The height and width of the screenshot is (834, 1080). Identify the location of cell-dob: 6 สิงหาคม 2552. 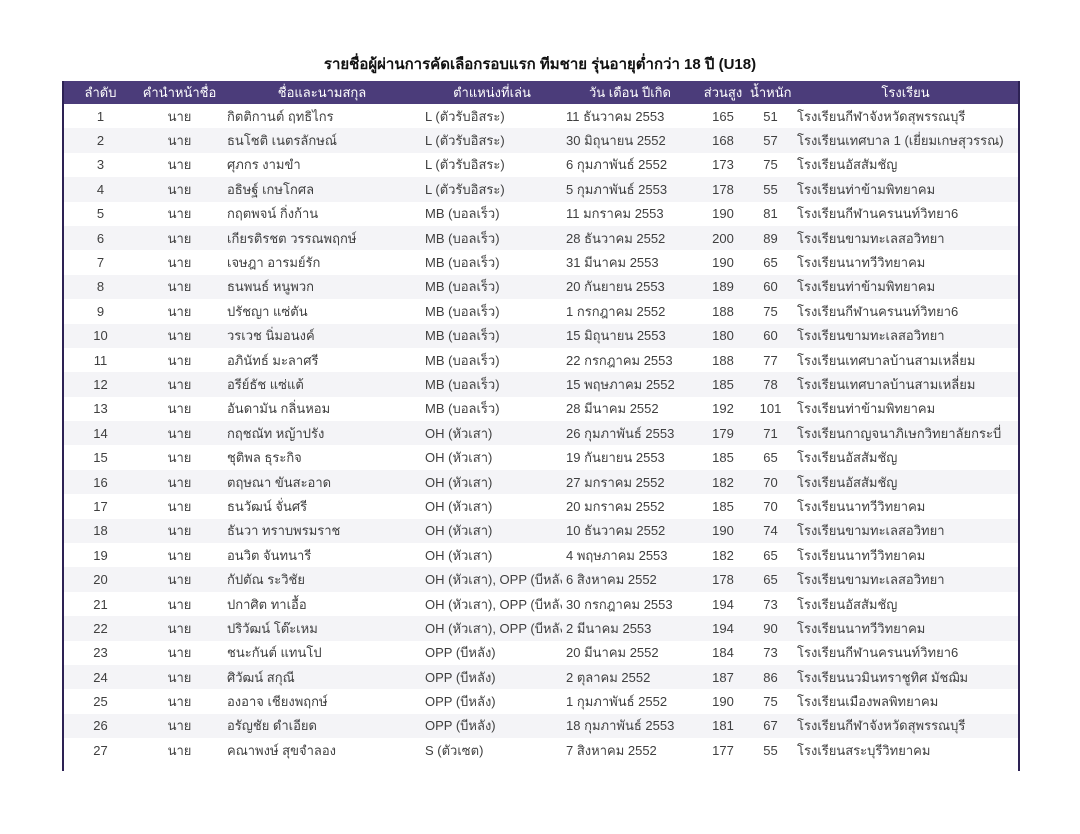
(611, 580).